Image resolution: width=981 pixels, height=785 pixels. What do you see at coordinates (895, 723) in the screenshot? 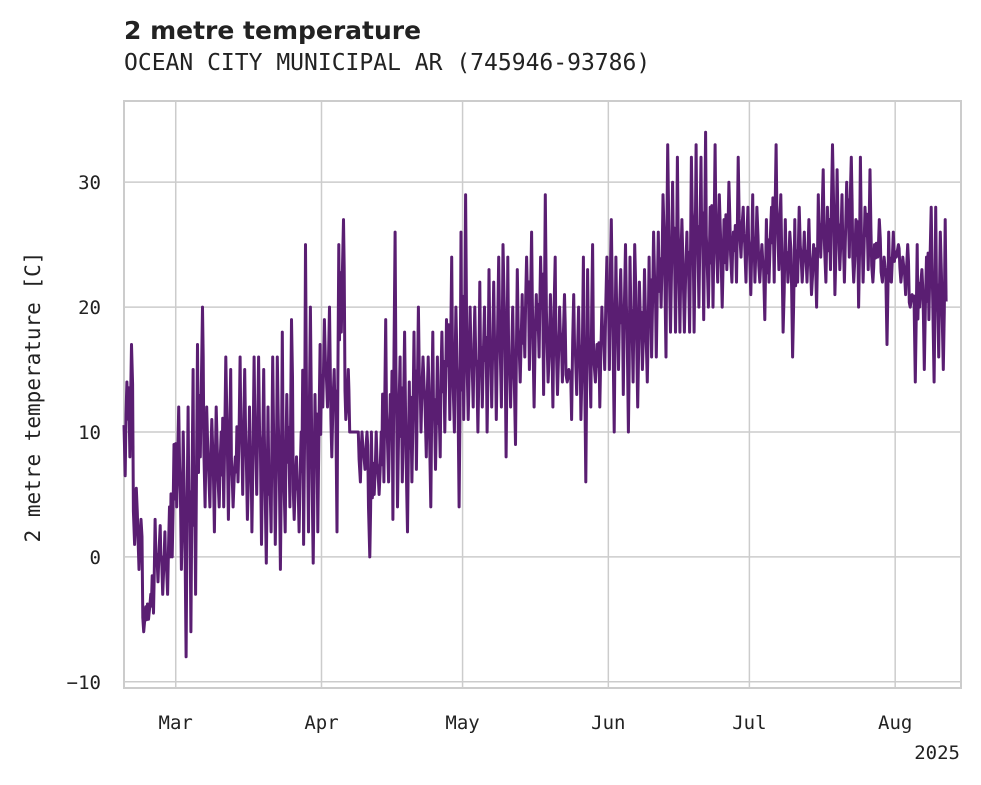
I see `x-tick-label: Aug` at bounding box center [895, 723].